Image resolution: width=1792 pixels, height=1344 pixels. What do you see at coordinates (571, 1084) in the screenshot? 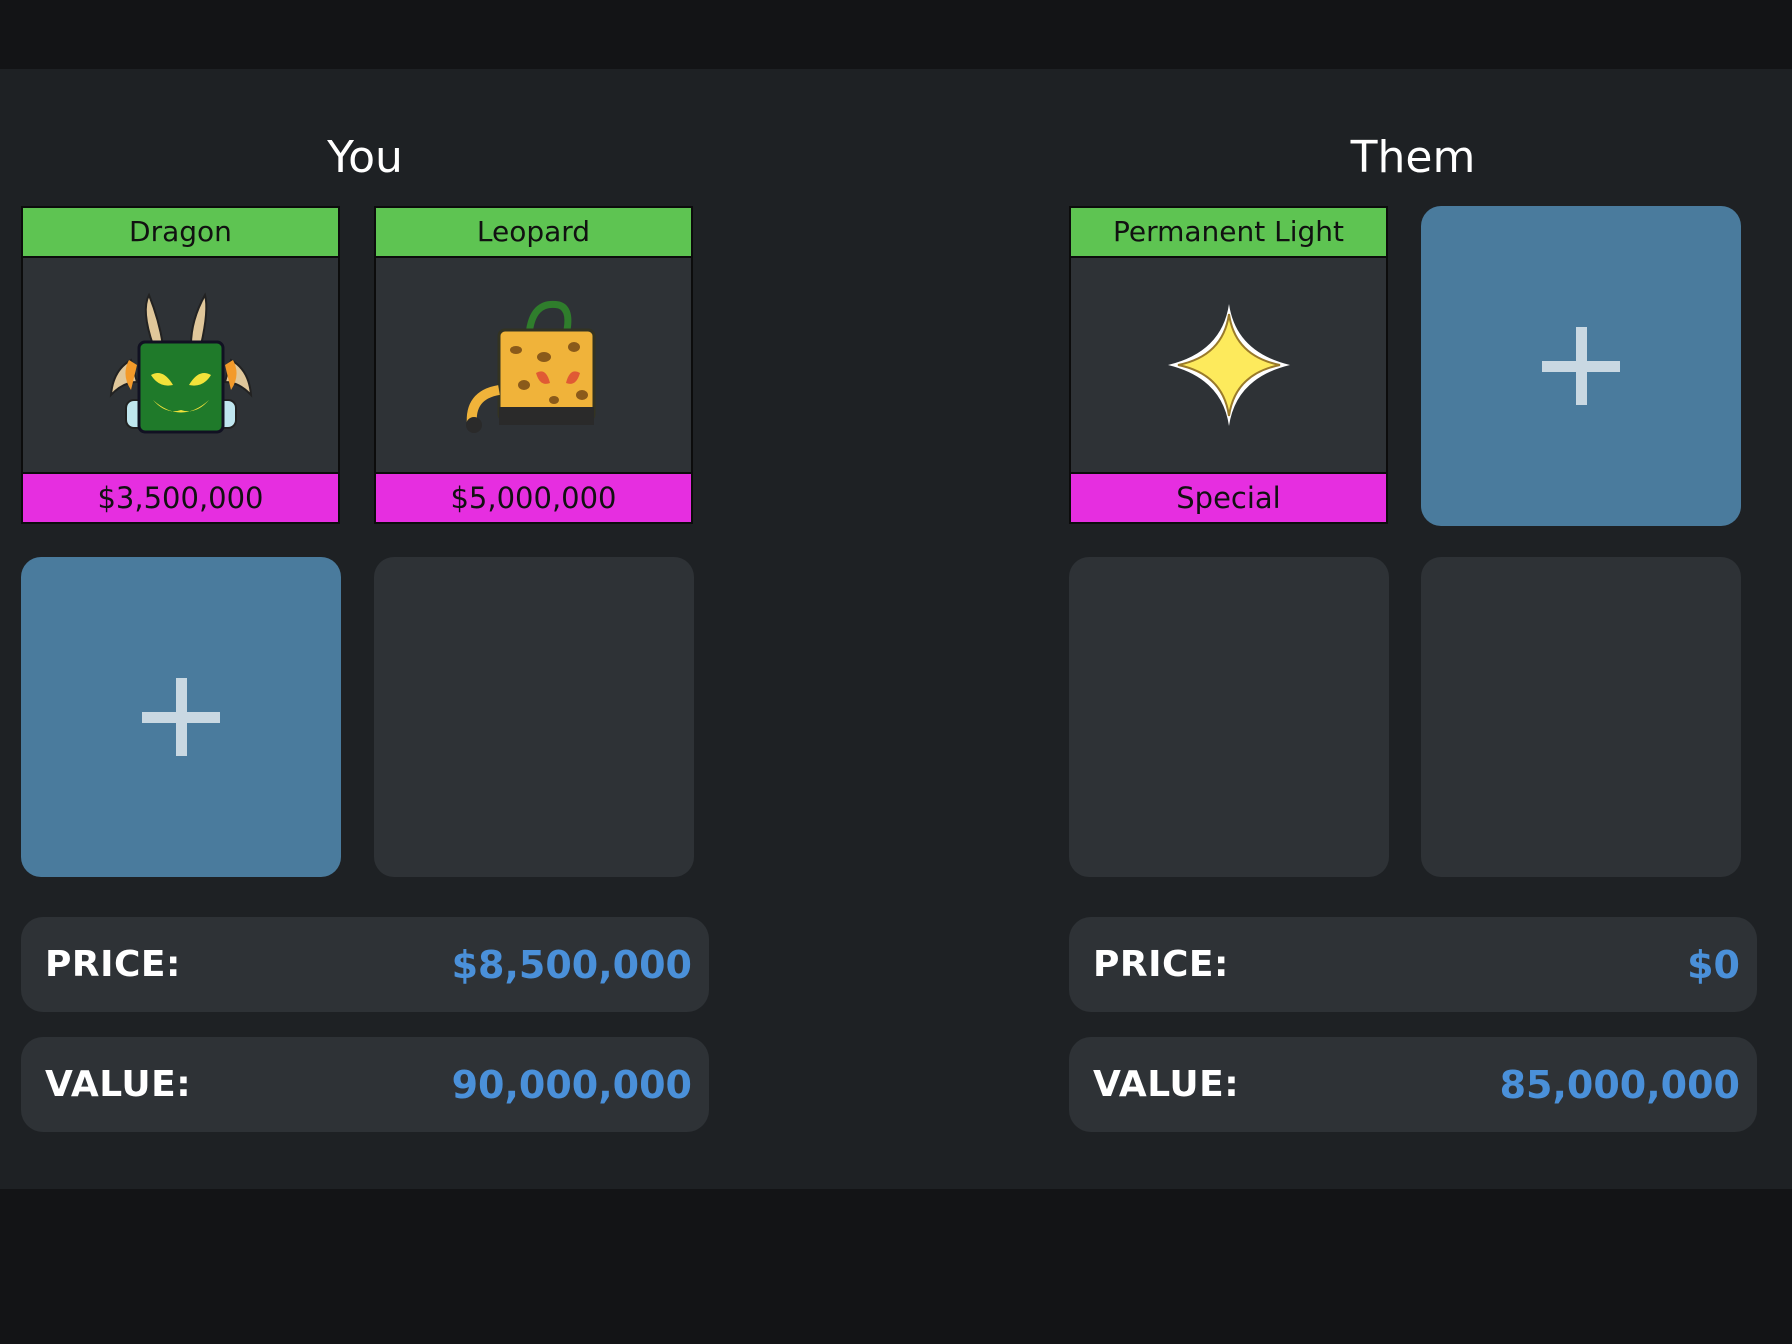
I see `value-value: 90,000,000` at bounding box center [571, 1084].